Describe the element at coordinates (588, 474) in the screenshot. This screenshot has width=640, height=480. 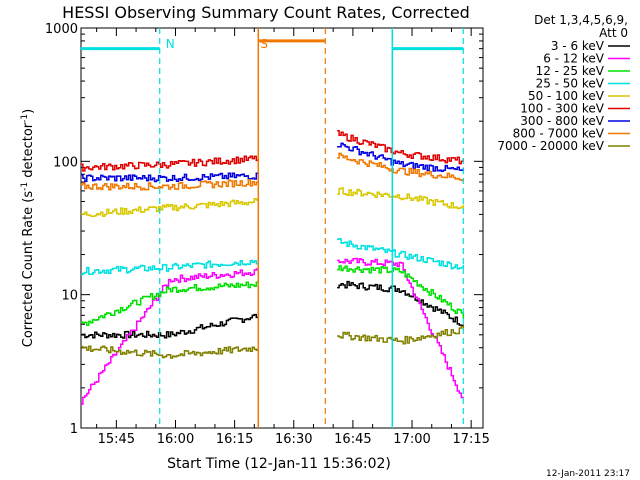
I see `footer-timestamp: 12-Jan-2011 23:17` at that location.